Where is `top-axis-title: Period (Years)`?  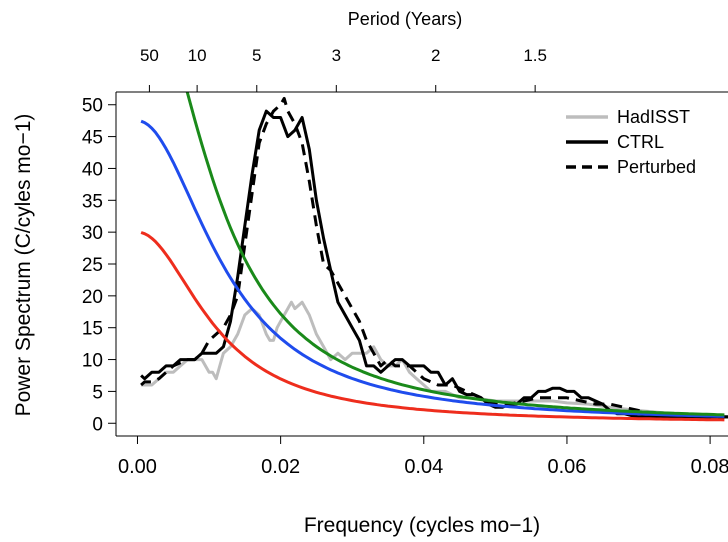 top-axis-title: Period (Years) is located at coordinates (405, 19).